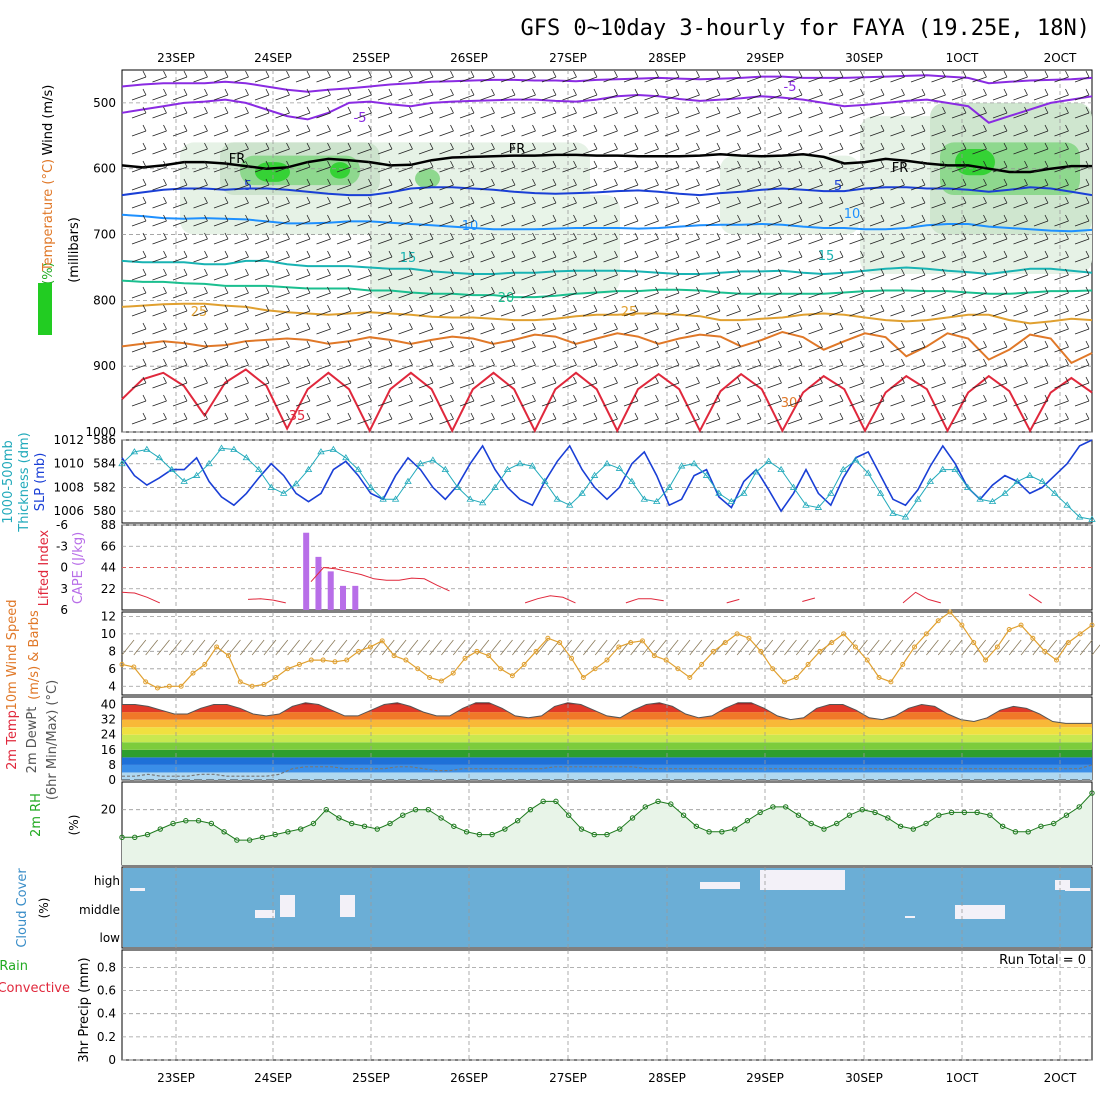  Describe the element at coordinates (100, 432) in the screenshot. I see `y-tick-label: 1000` at that location.